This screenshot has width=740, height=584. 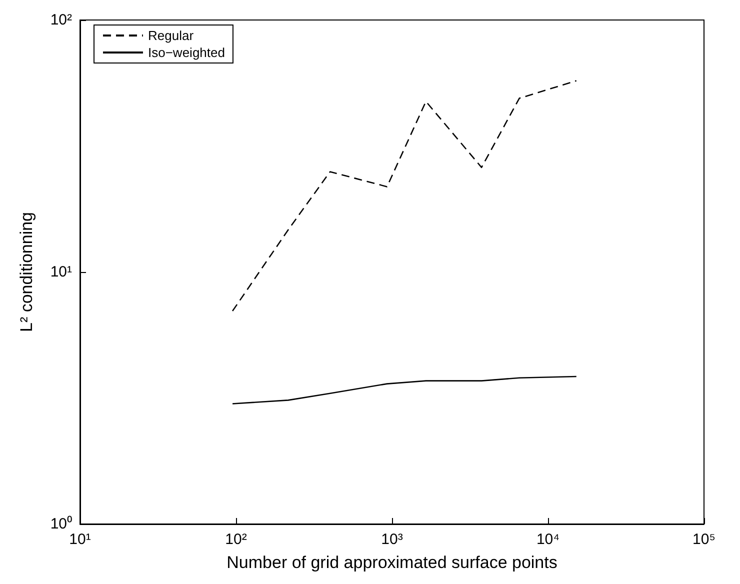 What do you see at coordinates (61, 272) in the screenshot?
I see `y-tick-label: 10¹` at bounding box center [61, 272].